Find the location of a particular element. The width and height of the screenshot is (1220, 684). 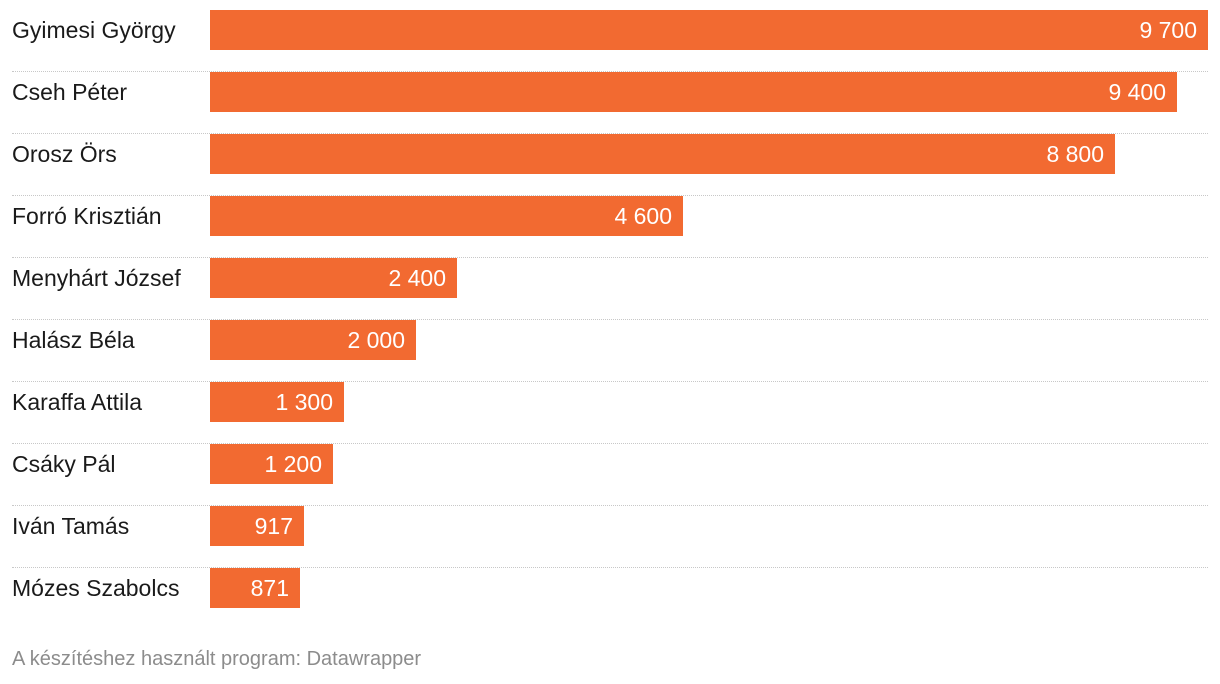

bar-row: Cseh Péter 9 400 is located at coordinates (610, 103).